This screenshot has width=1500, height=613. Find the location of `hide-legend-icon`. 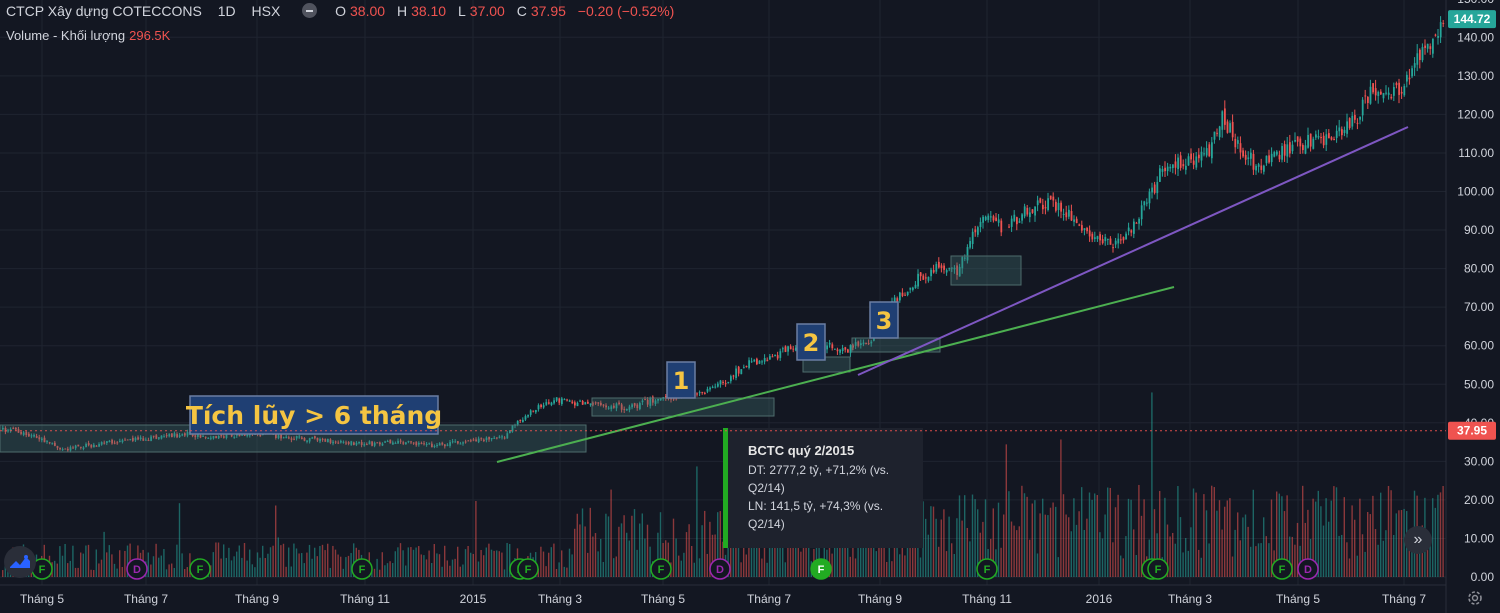

hide-legend-icon is located at coordinates (310, 10).